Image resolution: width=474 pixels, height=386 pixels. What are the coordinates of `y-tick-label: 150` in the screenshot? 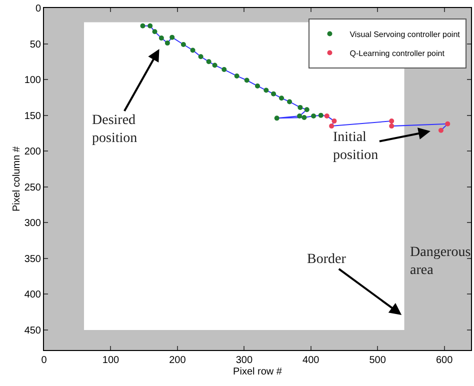 It's located at (33, 116).